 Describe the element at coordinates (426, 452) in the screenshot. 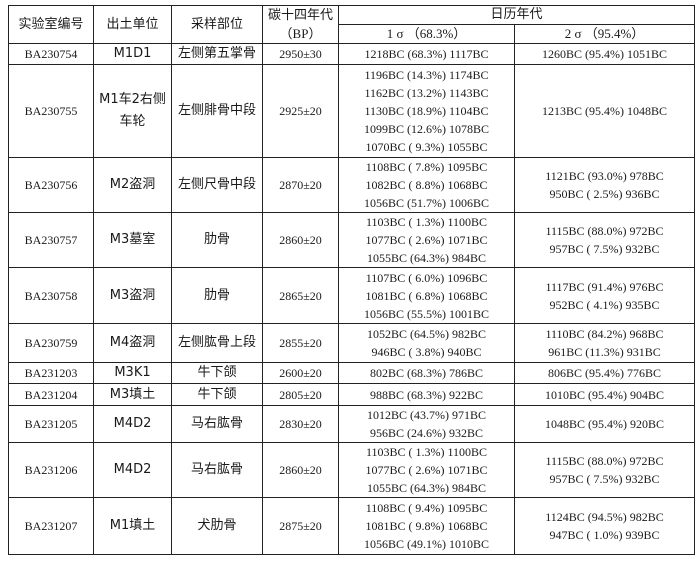

I see `date-range: 1103BC ( 1.3%) 1100BC` at that location.